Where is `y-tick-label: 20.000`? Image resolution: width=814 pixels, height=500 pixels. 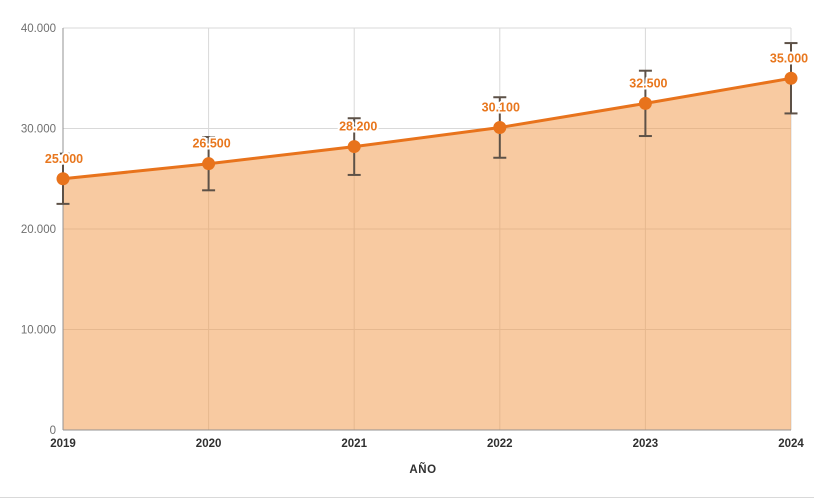 y-tick-label: 20.000 is located at coordinates (38, 230).